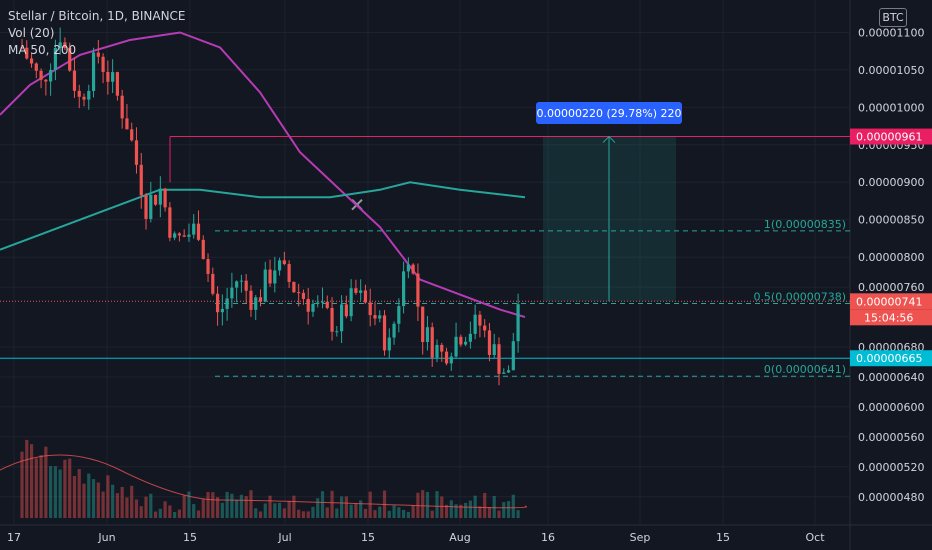 This screenshot has width=932, height=550. I want to click on y-tick-label: 0.00000600, so click(891, 407).